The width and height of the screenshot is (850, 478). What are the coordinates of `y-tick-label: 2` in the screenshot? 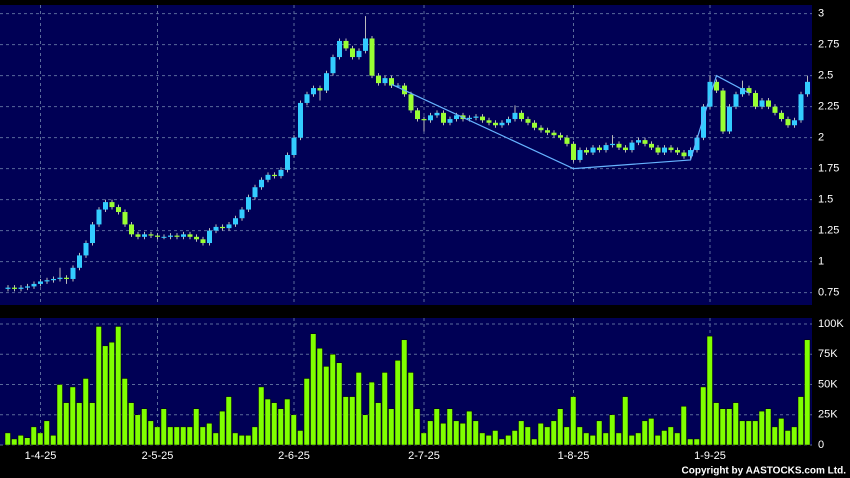 It's located at (821, 138).